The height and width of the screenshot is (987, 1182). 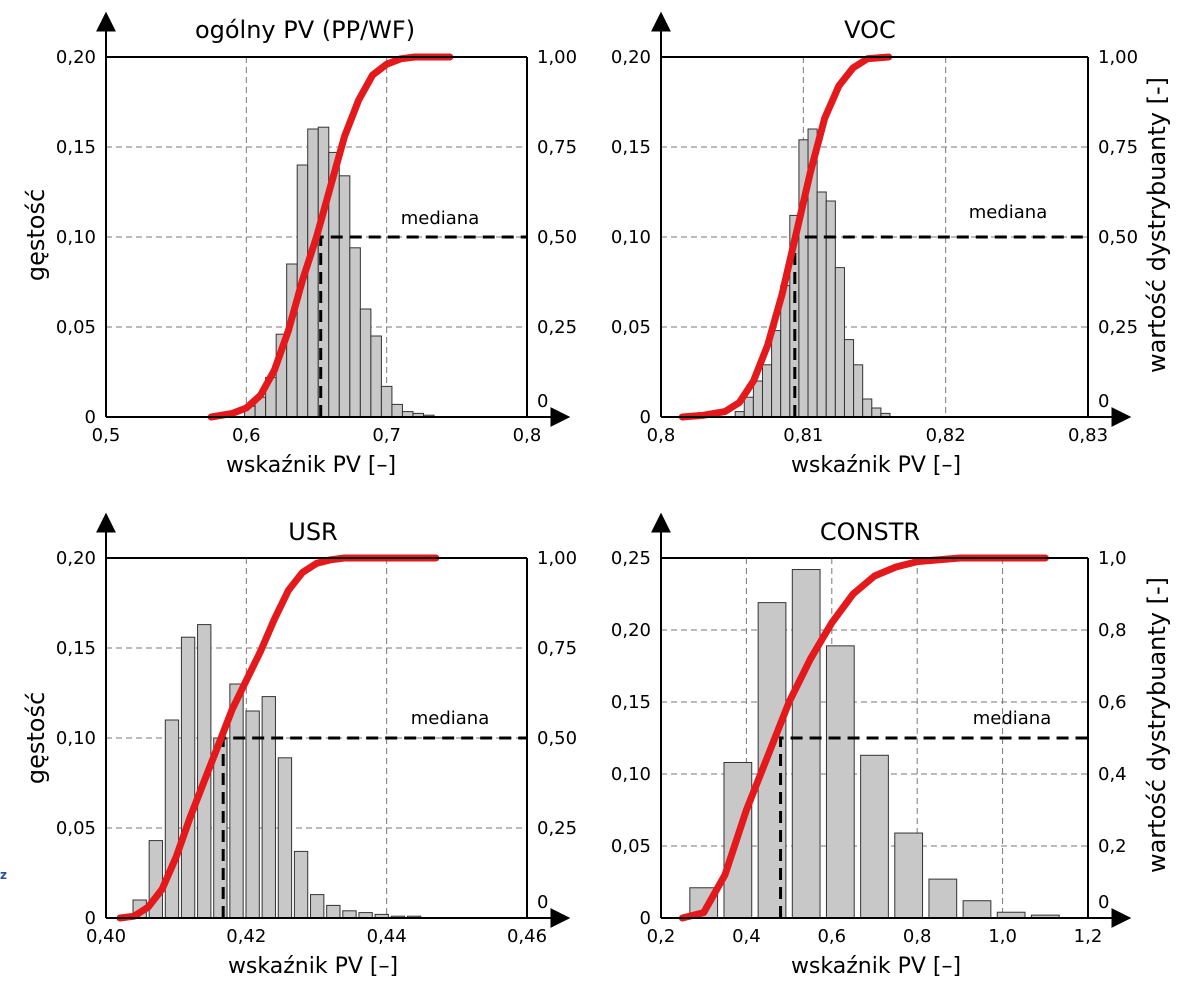 I want to click on y2-tick-label: 0,8, so click(x=1112, y=630).